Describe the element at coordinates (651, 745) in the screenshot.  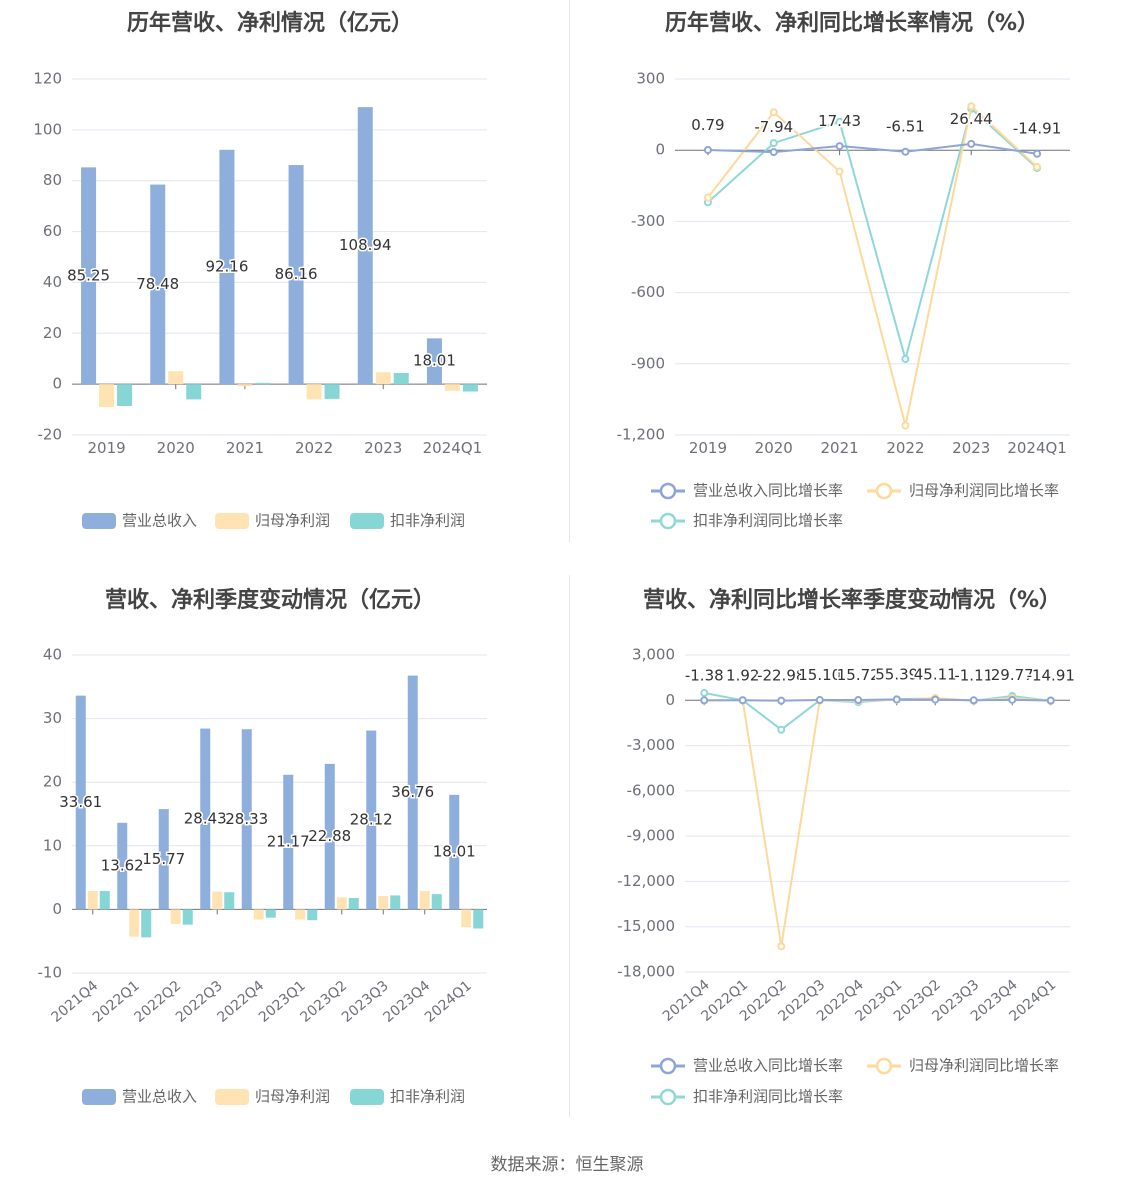
I see `y-tick-label: -3,000` at that location.